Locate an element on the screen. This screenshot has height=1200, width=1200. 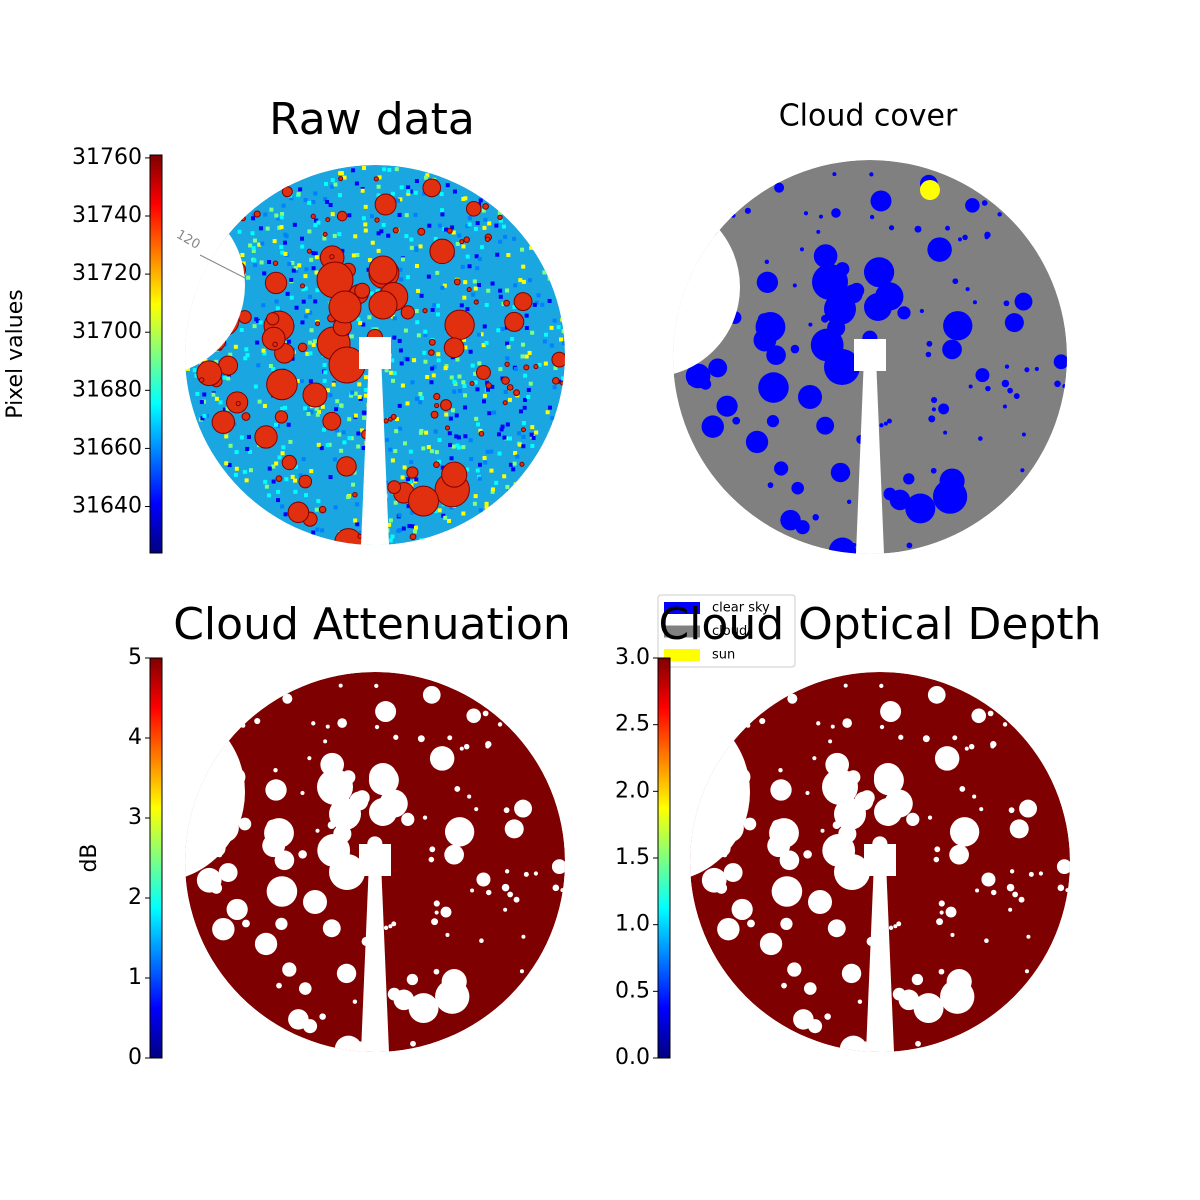
tick-label: 31720 is located at coordinates (107, 273).